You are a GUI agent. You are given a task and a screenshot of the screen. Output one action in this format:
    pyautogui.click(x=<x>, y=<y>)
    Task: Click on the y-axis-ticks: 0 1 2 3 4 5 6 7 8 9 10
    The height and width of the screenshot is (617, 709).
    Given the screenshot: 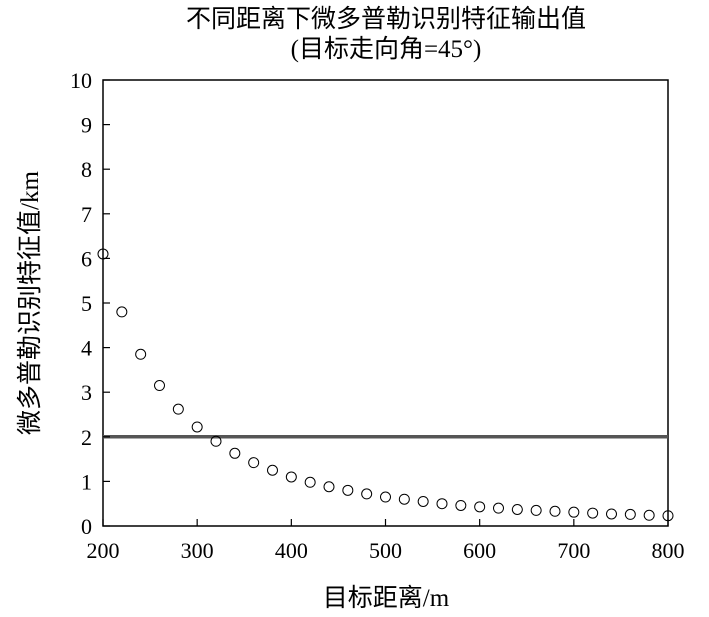 What is the action you would take?
    pyautogui.click(x=90, y=303)
    